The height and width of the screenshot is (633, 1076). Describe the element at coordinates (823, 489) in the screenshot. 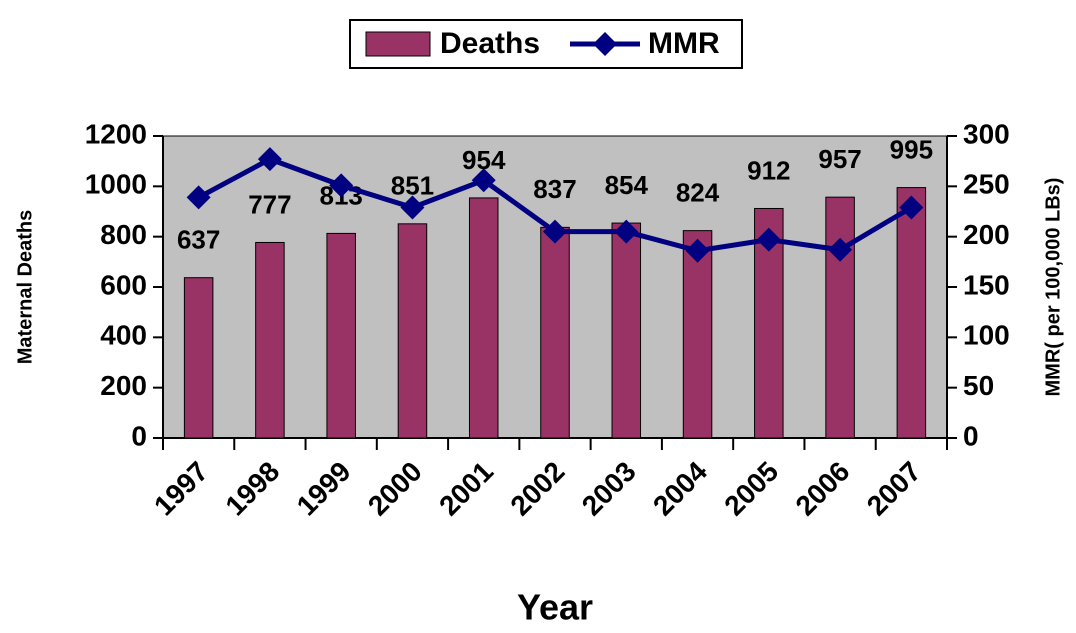

I see `x-tick-label: 2006` at that location.